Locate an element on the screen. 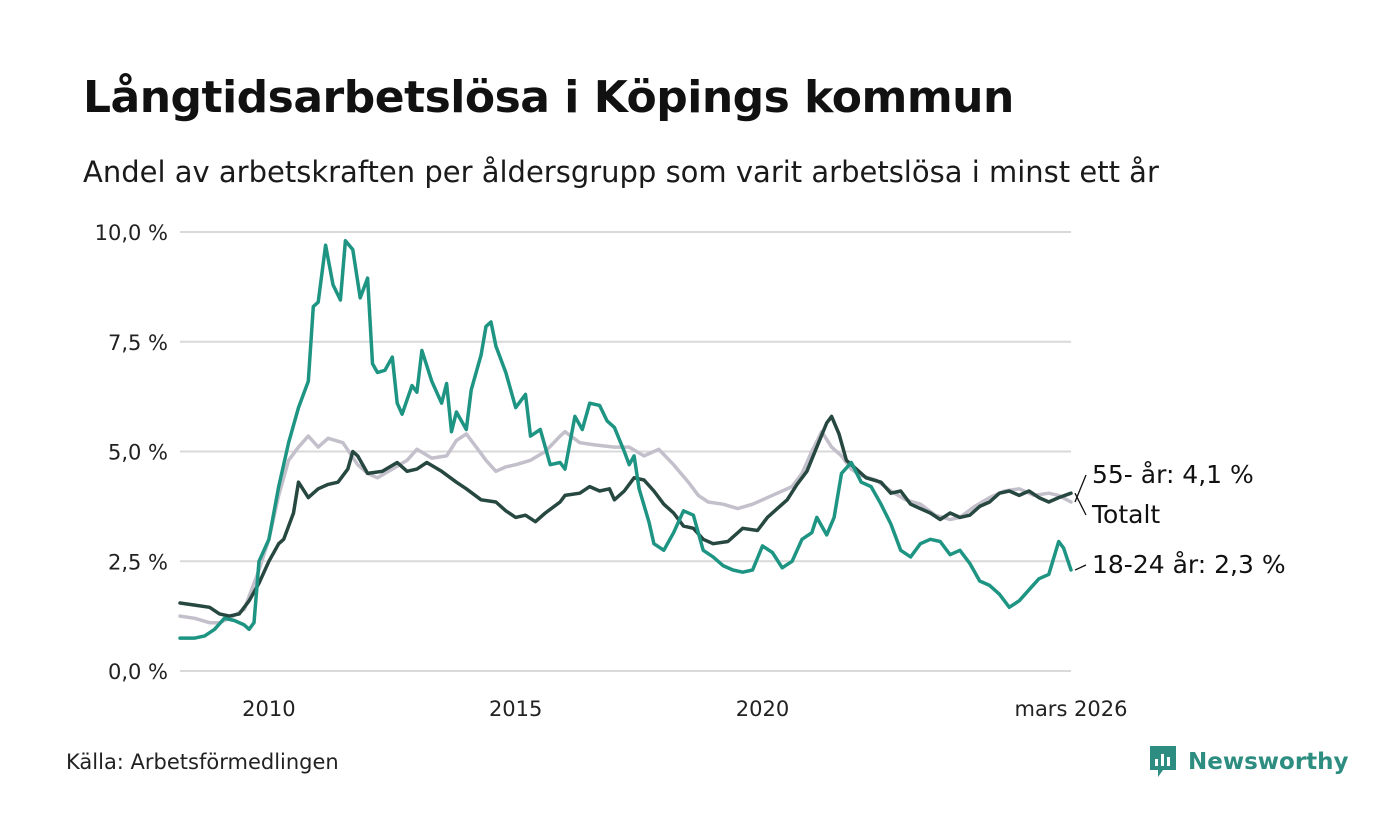 The height and width of the screenshot is (840, 1400). brand-name: Newsworthy is located at coordinates (1268, 762).